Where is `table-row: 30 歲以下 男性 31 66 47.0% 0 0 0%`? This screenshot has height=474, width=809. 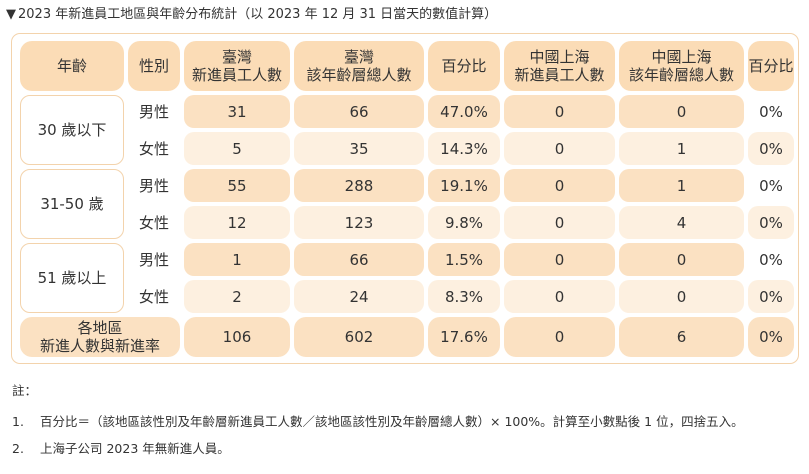 table-row: 30 歲以下 男性 31 66 47.0% 0 0 0% is located at coordinates (407, 130).